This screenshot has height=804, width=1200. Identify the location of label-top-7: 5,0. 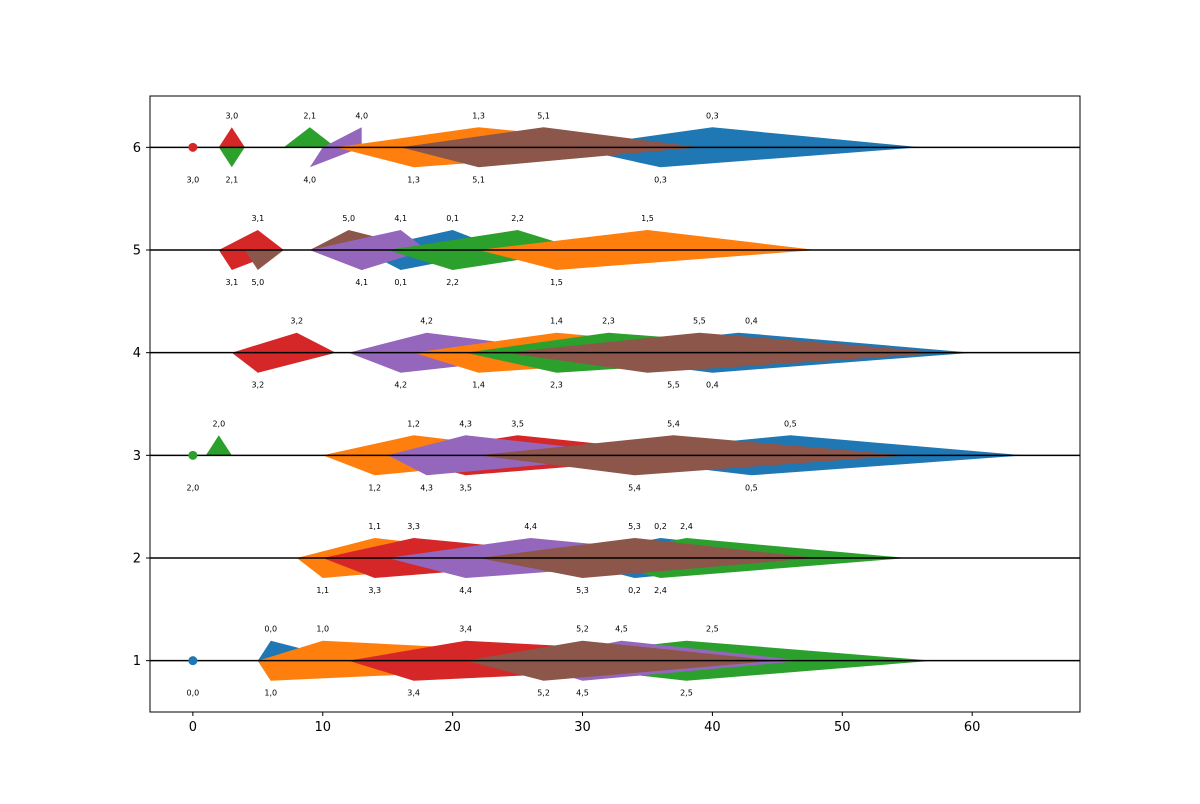
(348, 218).